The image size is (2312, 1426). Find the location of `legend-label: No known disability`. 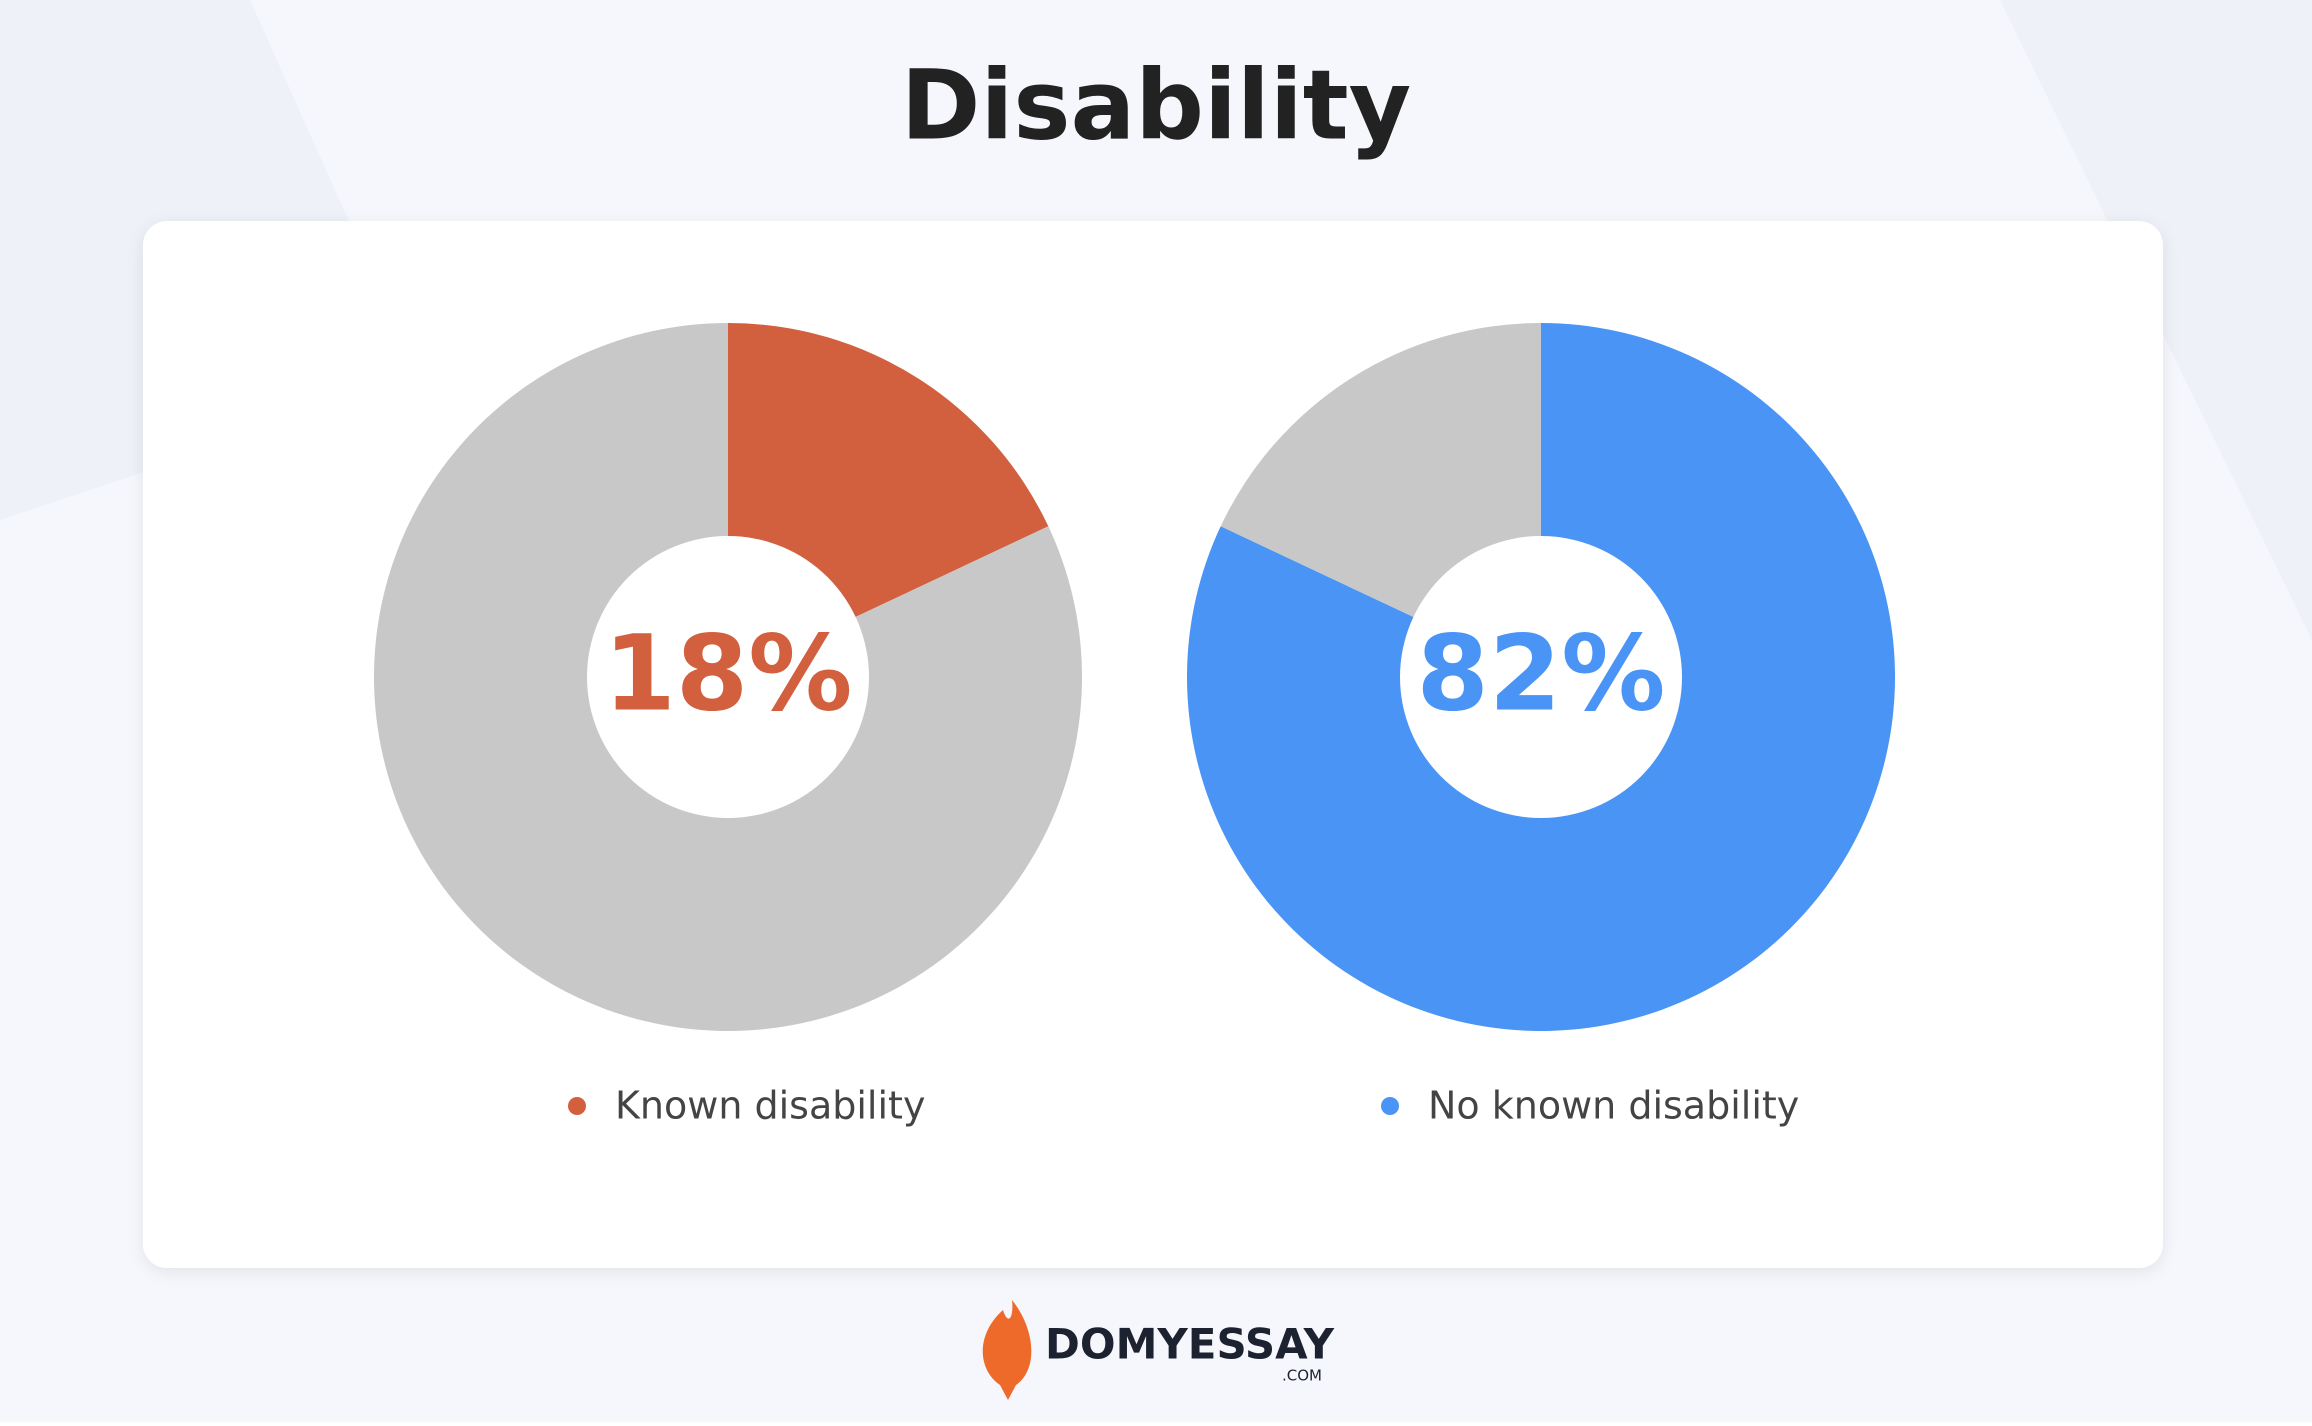

legend-label: No known disability is located at coordinates (1613, 1106).